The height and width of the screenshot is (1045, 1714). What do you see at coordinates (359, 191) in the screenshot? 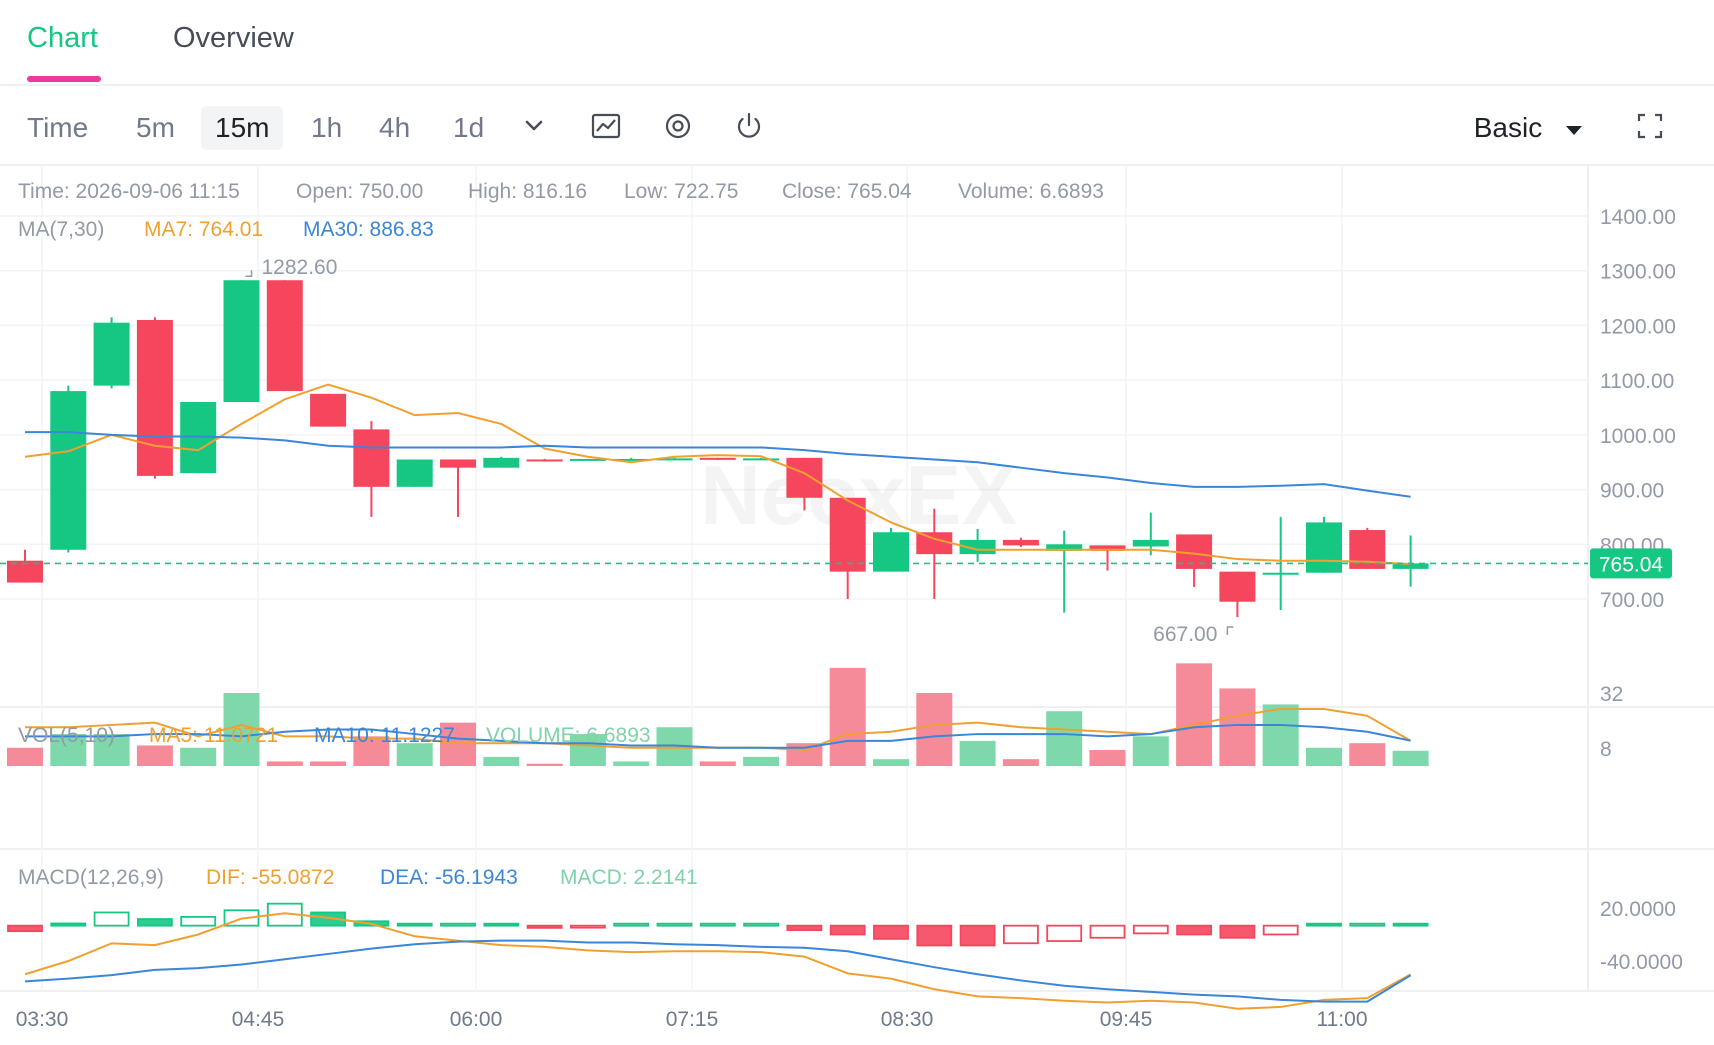
I see `info-open: Open: 750.00` at bounding box center [359, 191].